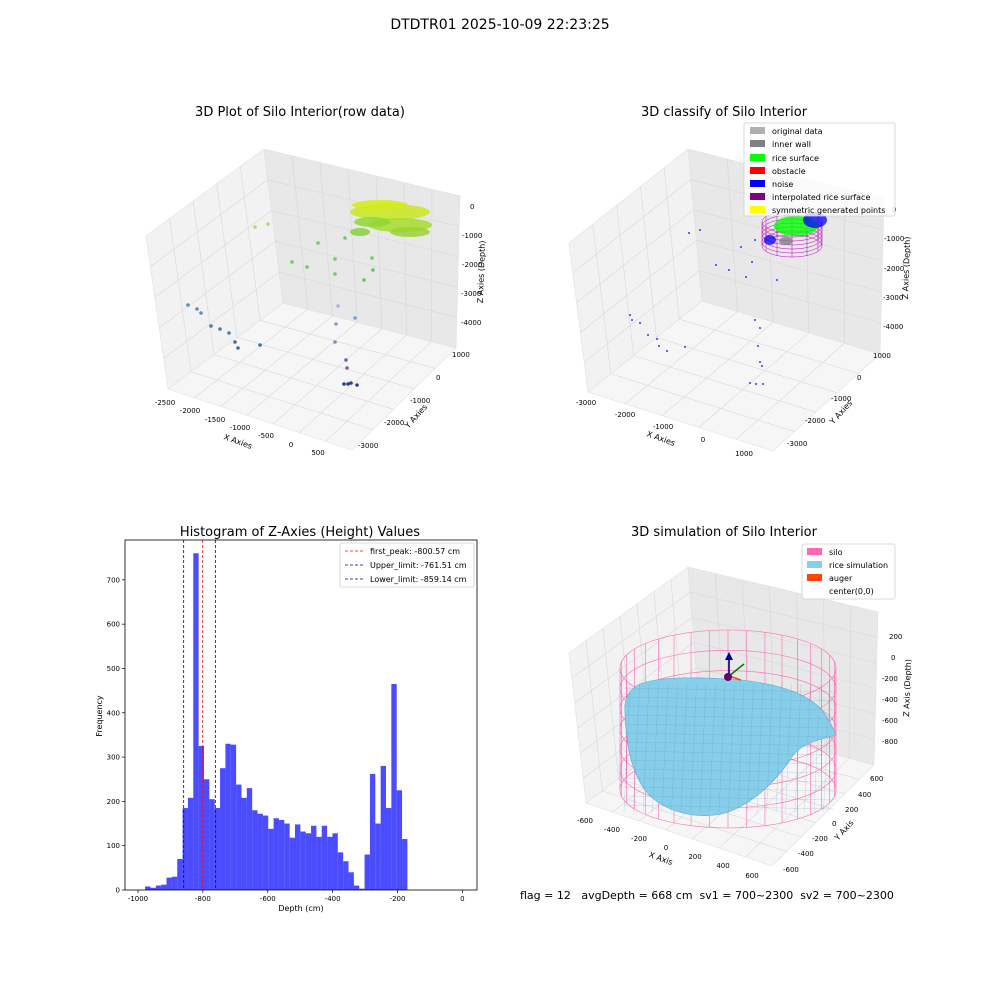 The width and height of the screenshot is (1000, 1000). I want to click on sim-xtick: -400, so click(612, 830).